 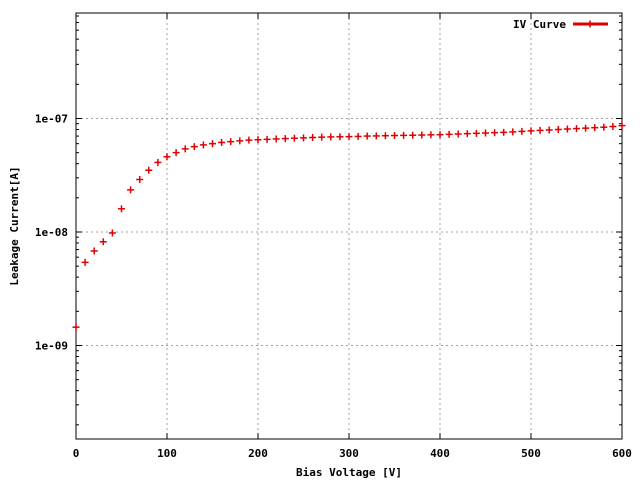 I want to click on y-tick-label: 1e-07, so click(x=51, y=118).